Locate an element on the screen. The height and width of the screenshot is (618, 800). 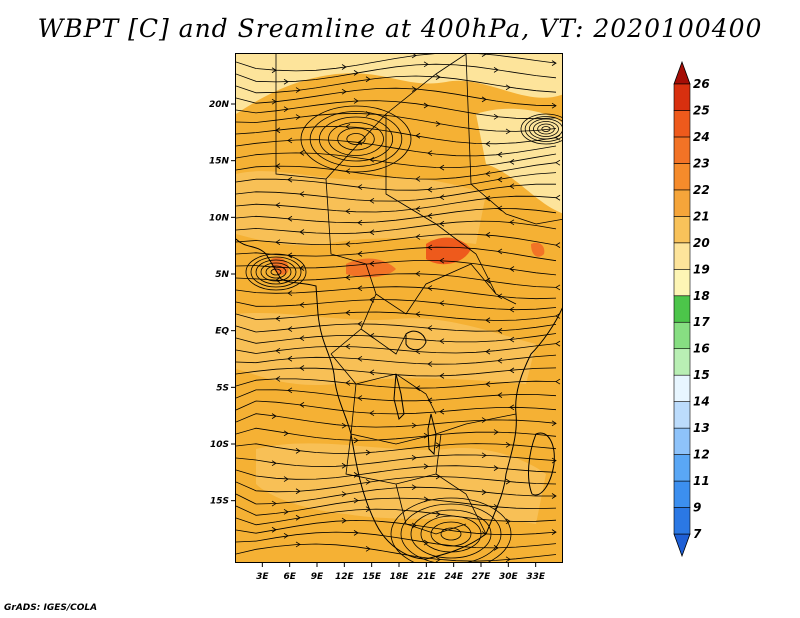
colorbar-label: 13 is located at coordinates (701, 428).